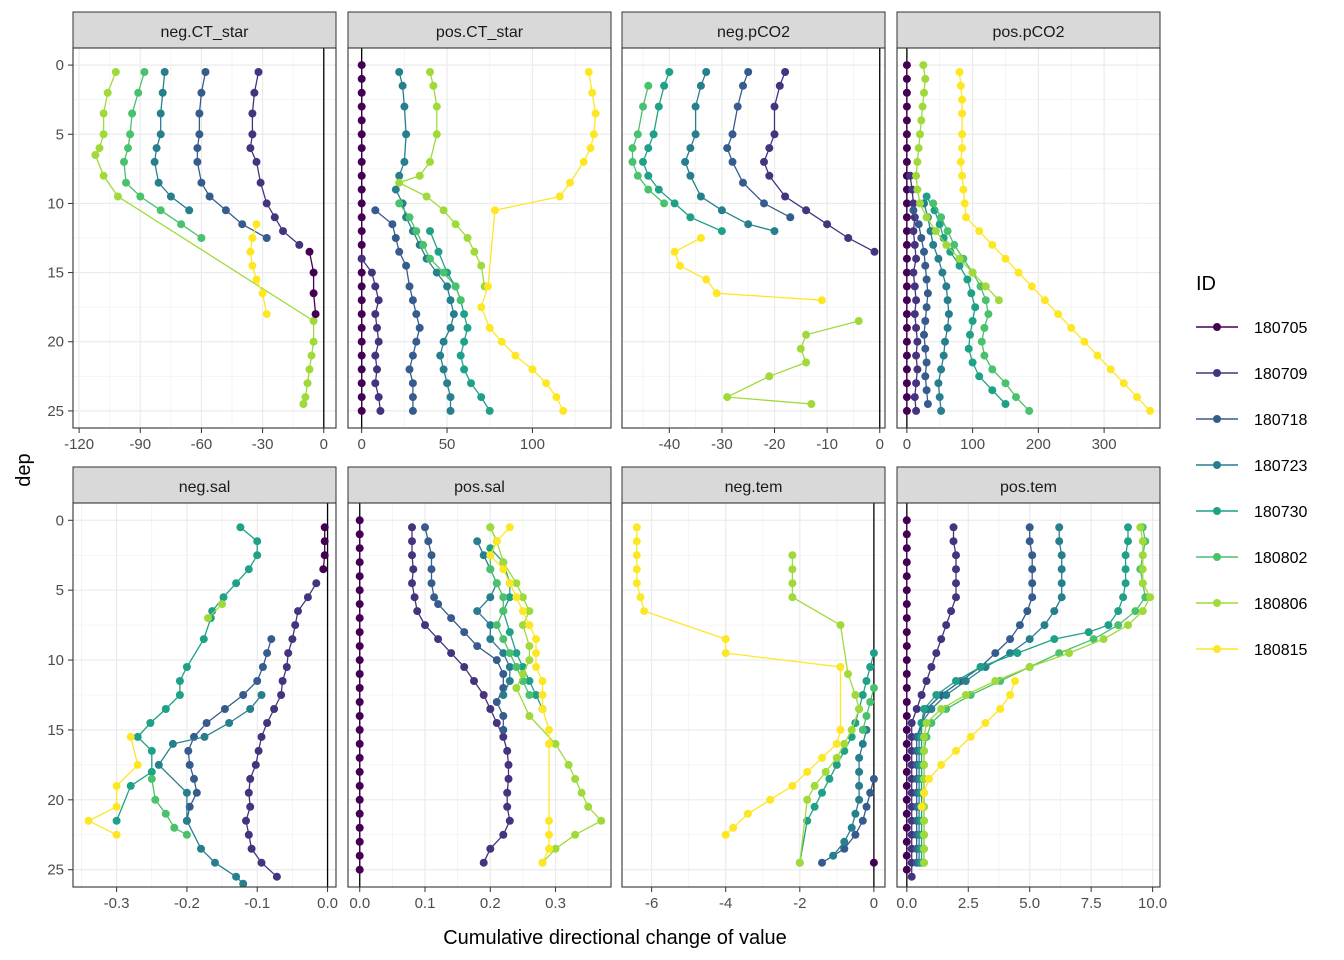 This screenshot has width=1344, height=960. What do you see at coordinates (651, 903) in the screenshot?
I see `x-tick-label: -6` at bounding box center [651, 903].